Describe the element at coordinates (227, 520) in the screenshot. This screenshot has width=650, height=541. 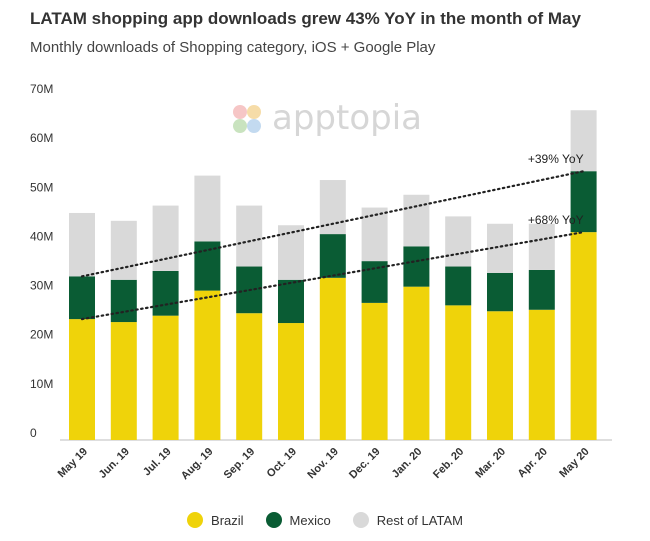
I see `legend-label-brazil: Brazil` at that location.